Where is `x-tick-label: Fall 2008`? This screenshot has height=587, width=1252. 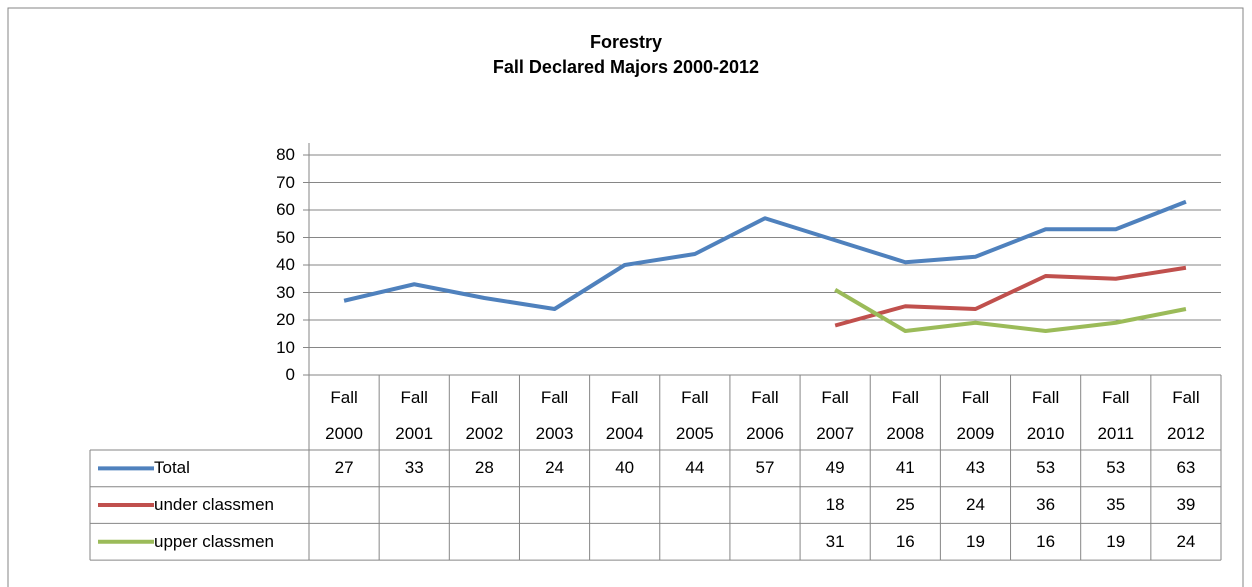 x-tick-label: Fall 2008 is located at coordinates (905, 415).